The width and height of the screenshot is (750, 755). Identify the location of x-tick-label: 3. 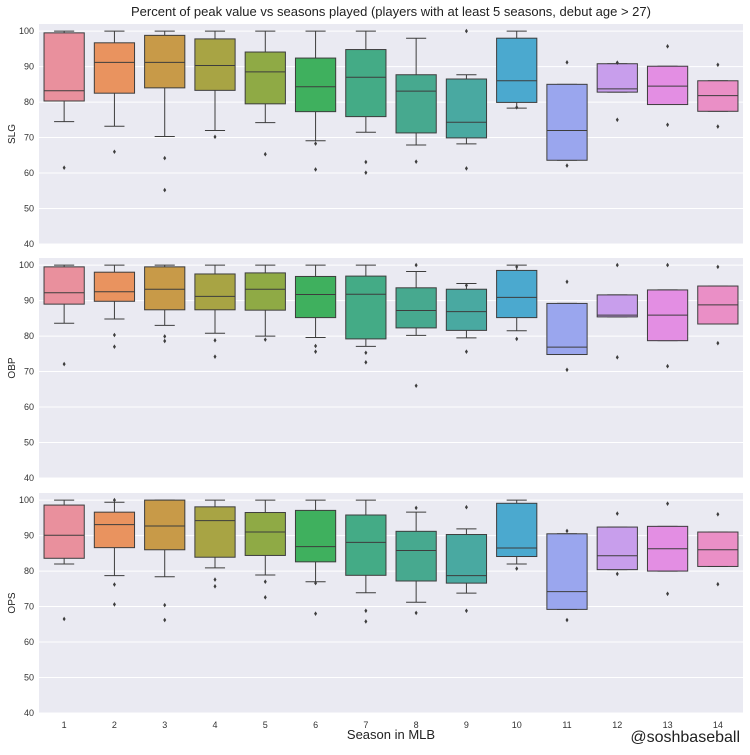
(164, 725).